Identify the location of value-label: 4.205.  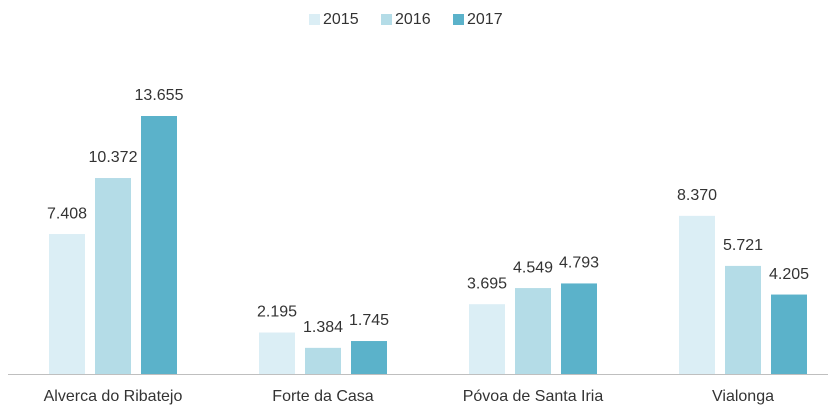
(789, 274).